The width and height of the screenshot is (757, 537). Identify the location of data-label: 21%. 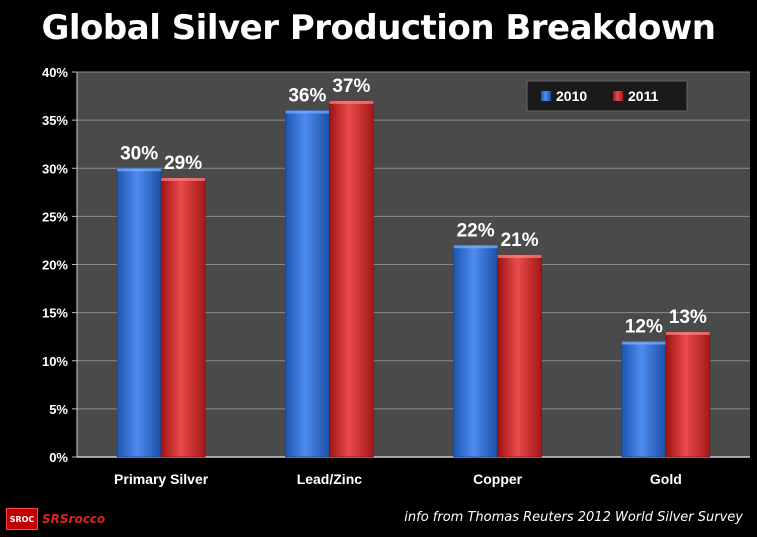
(520, 240).